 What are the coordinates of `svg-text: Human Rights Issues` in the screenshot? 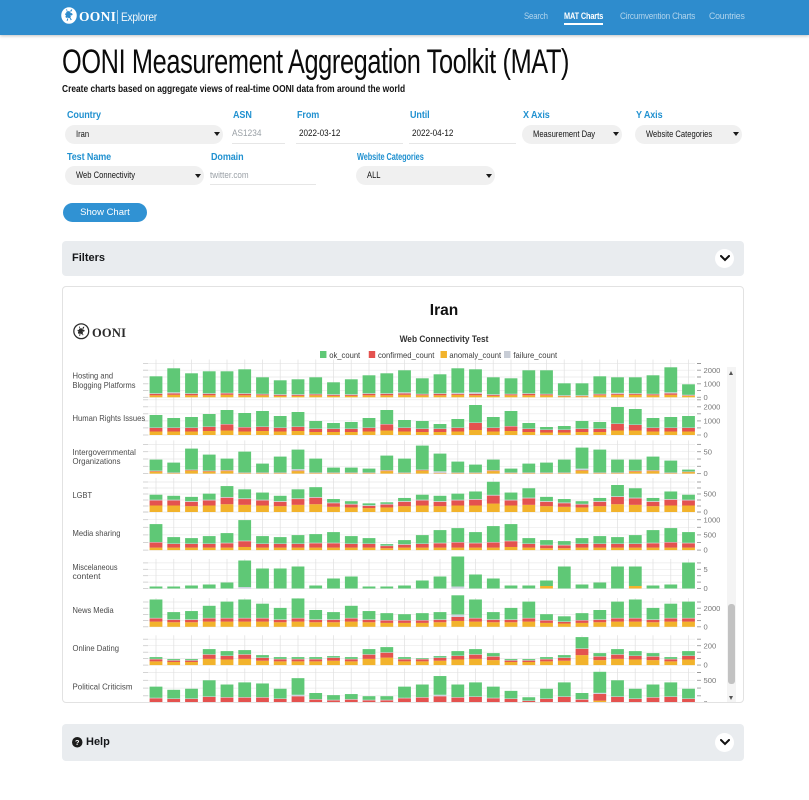 It's located at (109, 418).